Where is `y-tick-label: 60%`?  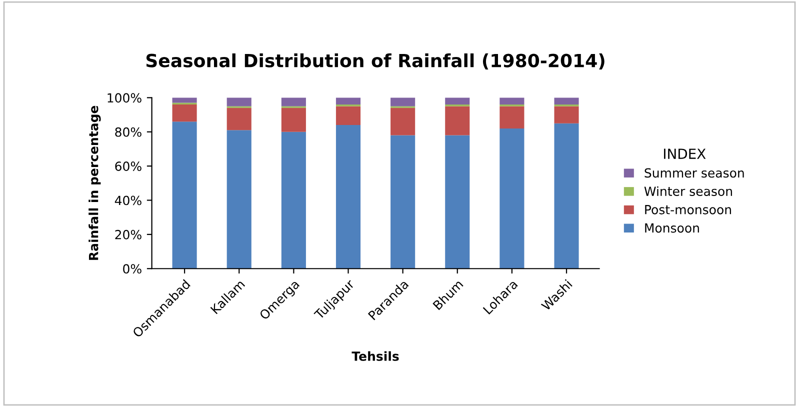 y-tick-label: 60% is located at coordinates (128, 166).